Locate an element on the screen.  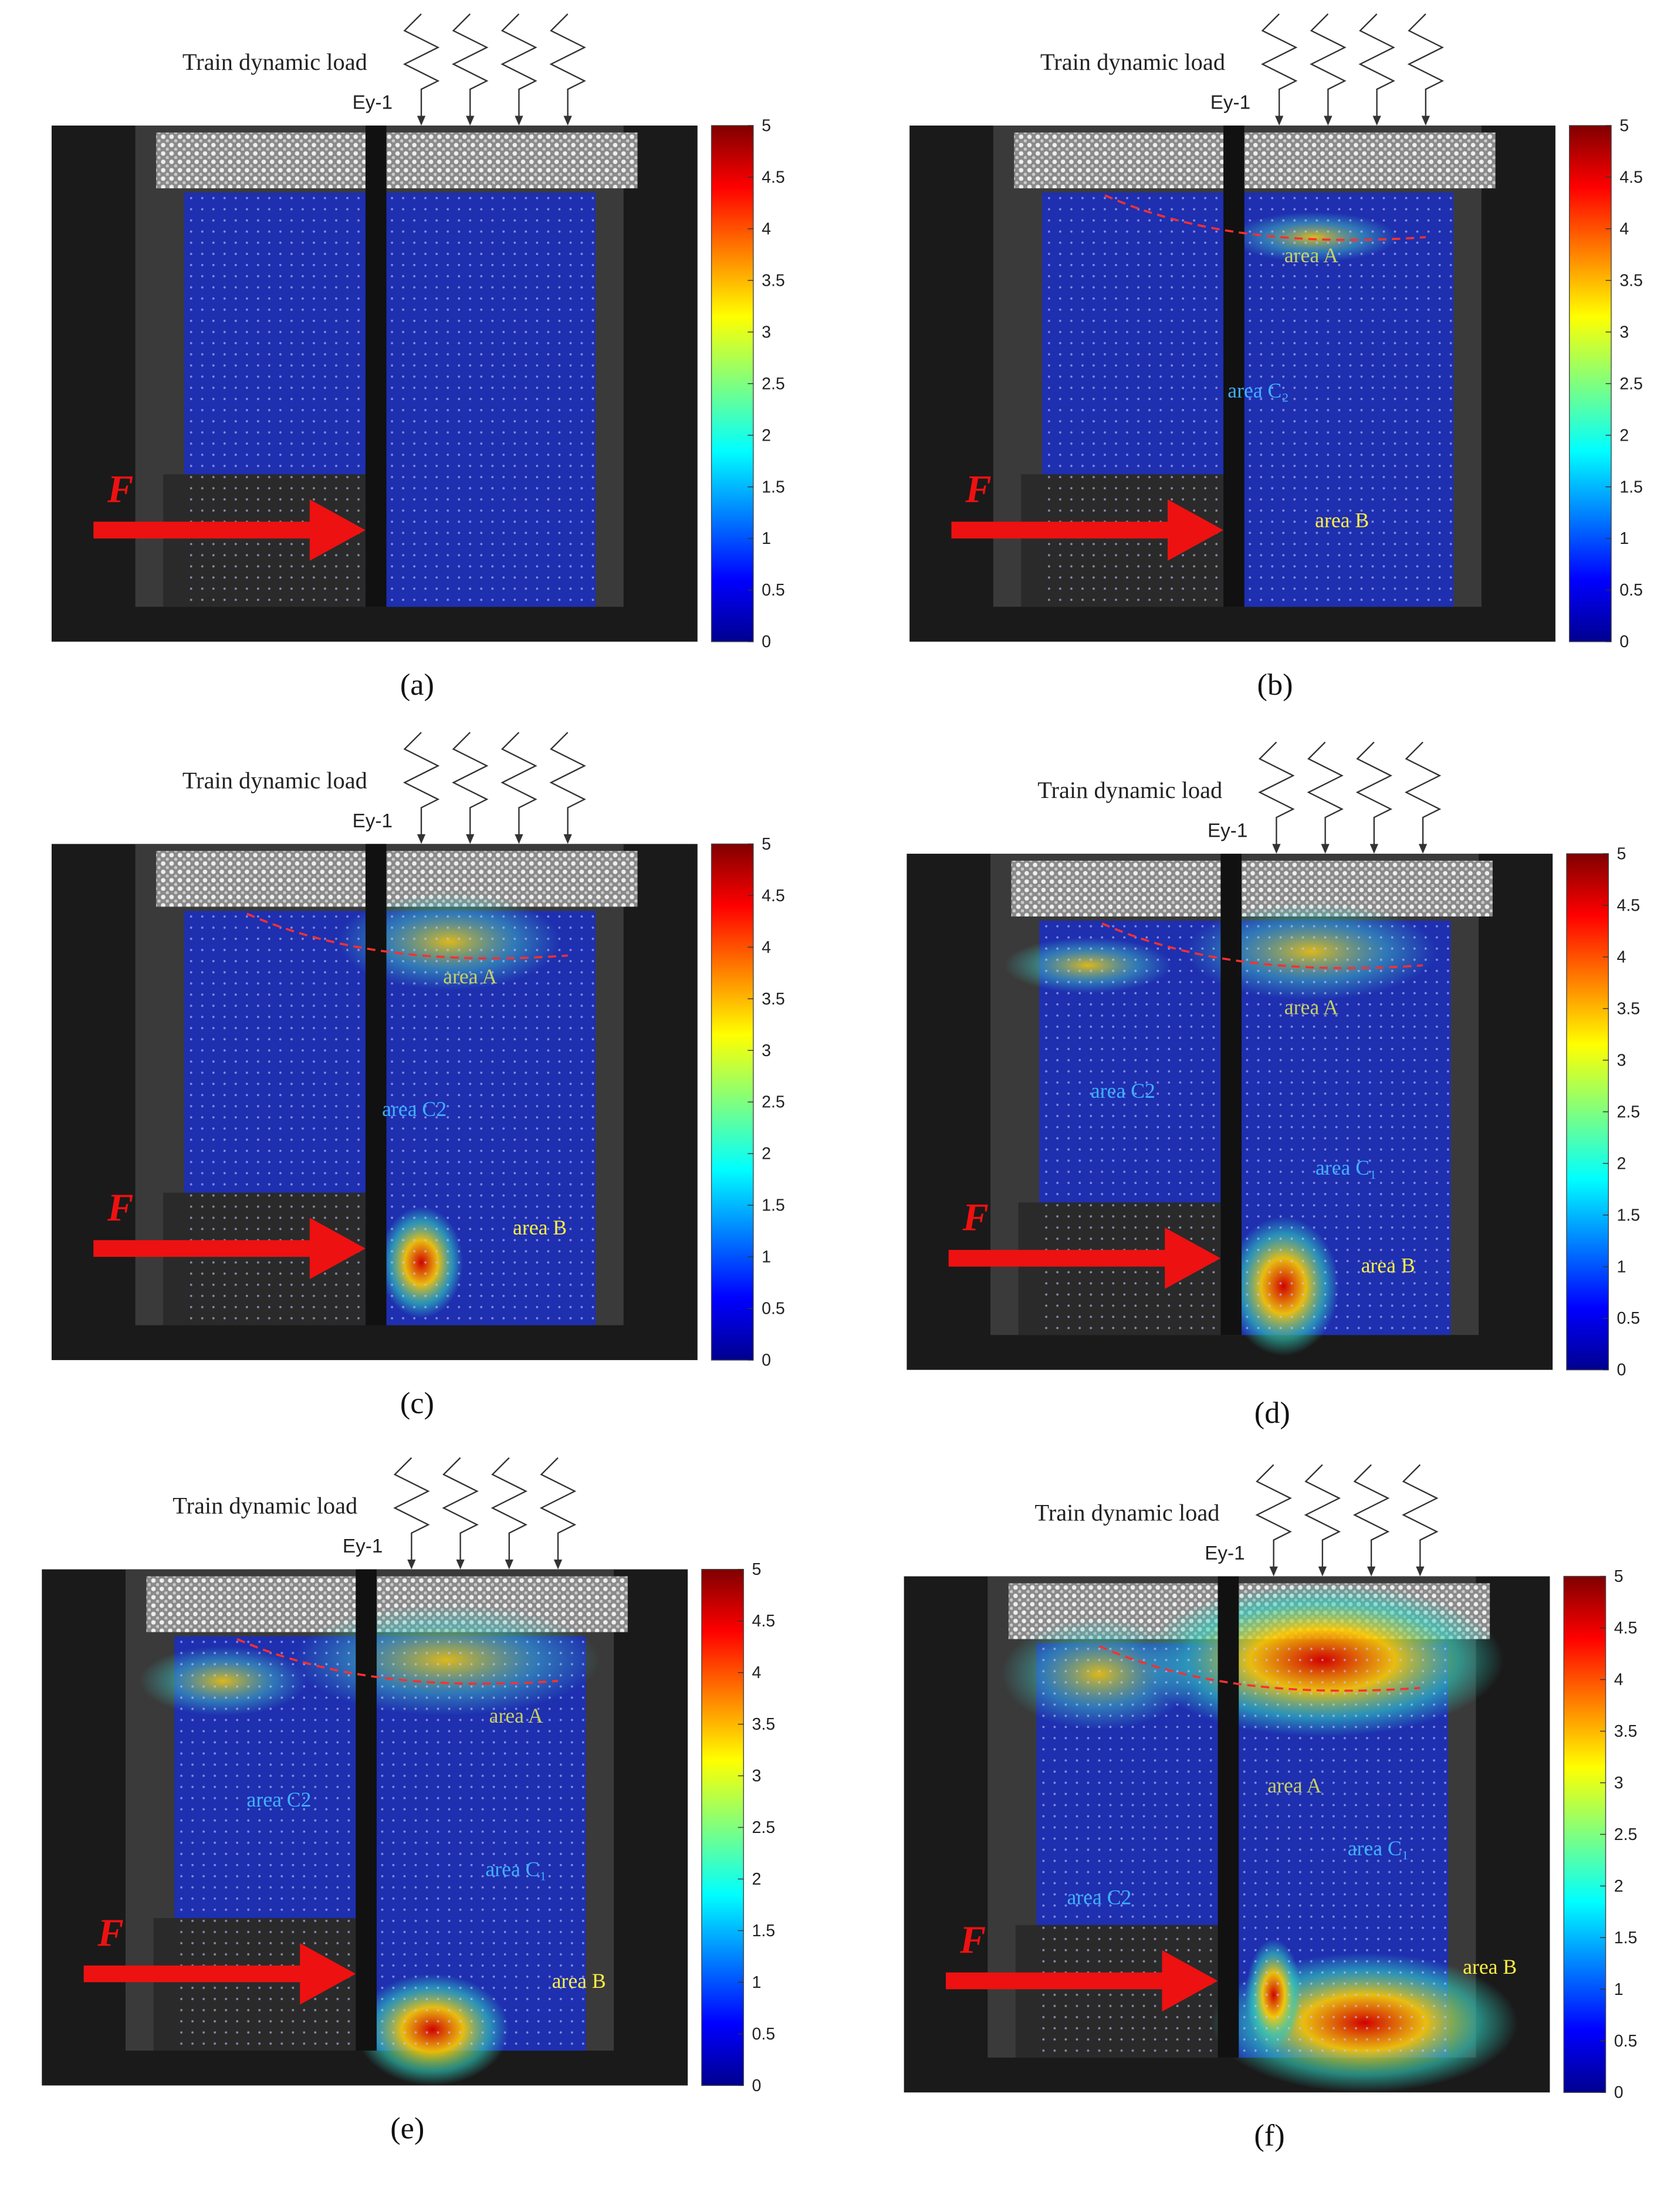
target-dots is located at coordinates (390, 398).